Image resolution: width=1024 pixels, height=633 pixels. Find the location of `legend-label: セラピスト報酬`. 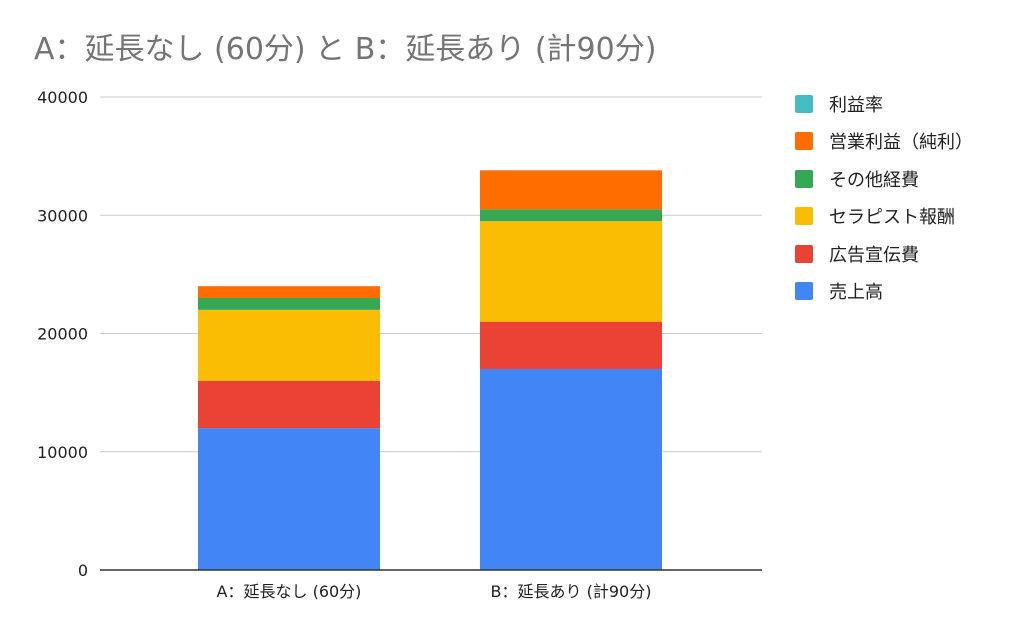

legend-label: セラピスト報酬 is located at coordinates (892, 218).